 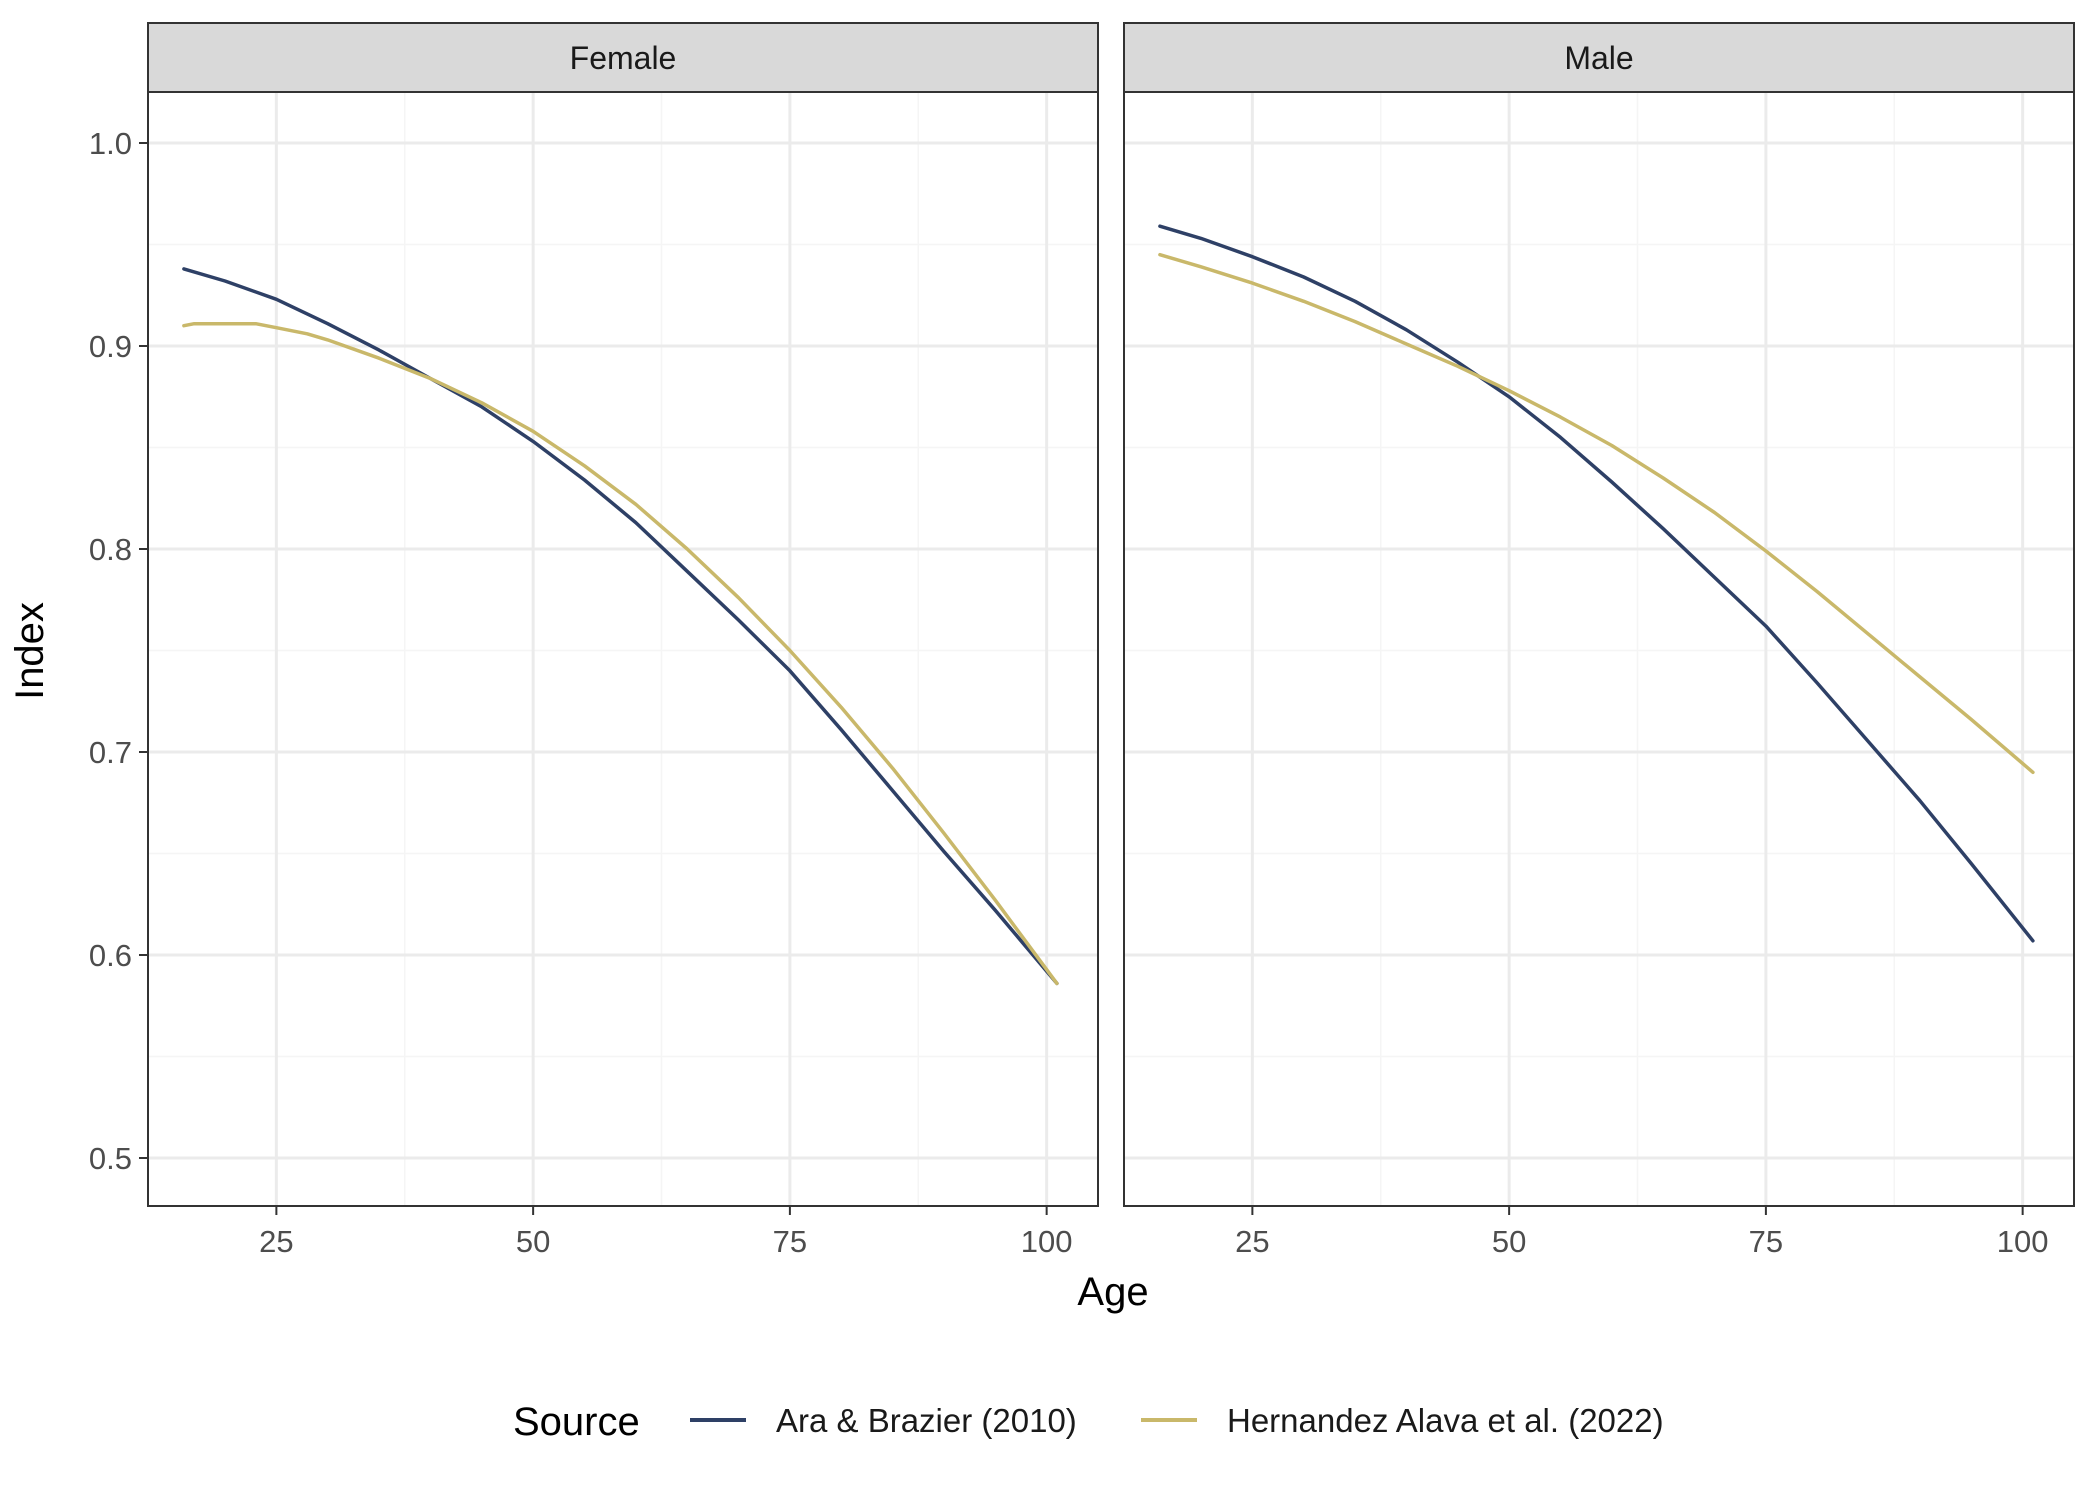 I want to click on legend-label: Hernandez Alava et al. (2022), so click(x=1445, y=1420).